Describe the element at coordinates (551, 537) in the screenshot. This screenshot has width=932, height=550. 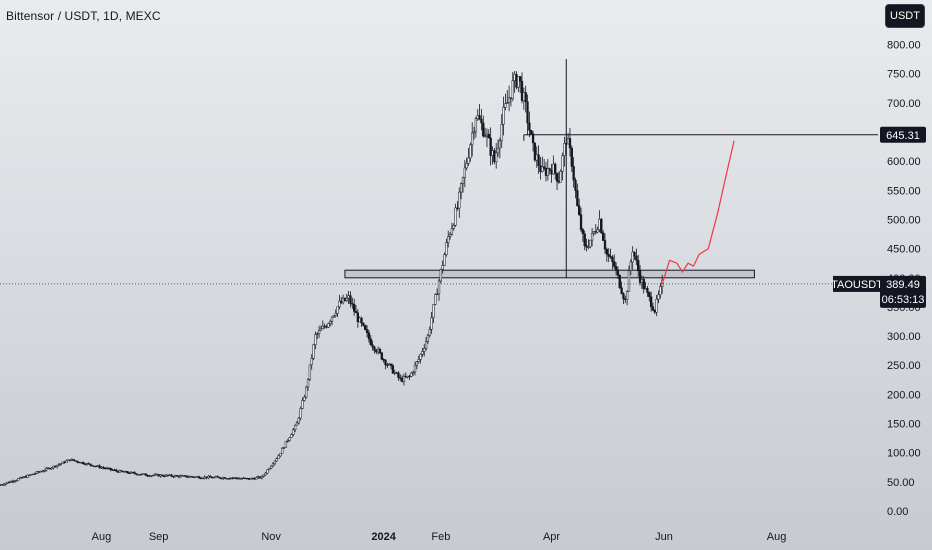
I see `x-tick-label: Apr` at that location.